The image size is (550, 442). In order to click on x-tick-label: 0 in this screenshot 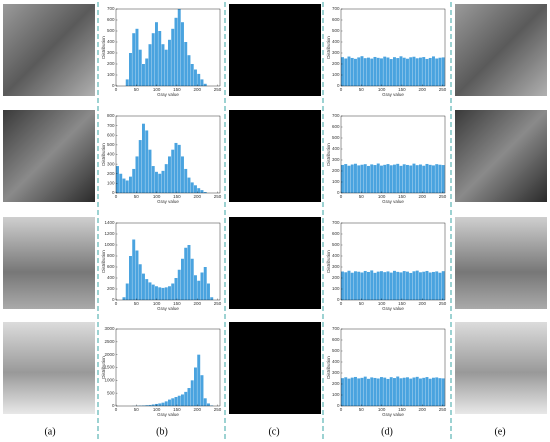, I will do `click(341, 196)`.